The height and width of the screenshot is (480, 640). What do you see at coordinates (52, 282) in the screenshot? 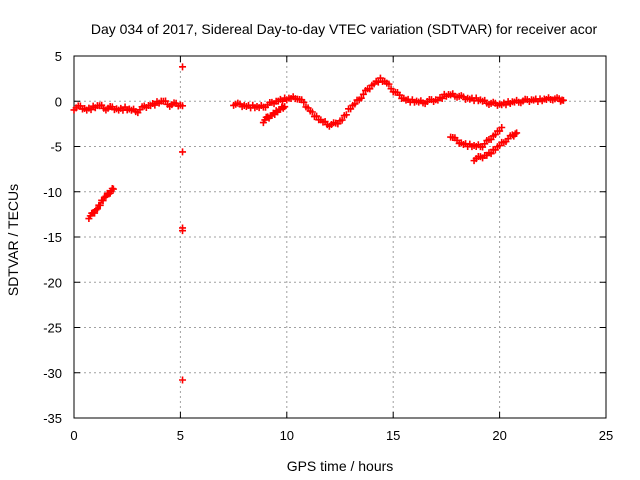
I see `y-tick-label: -20` at bounding box center [52, 282].